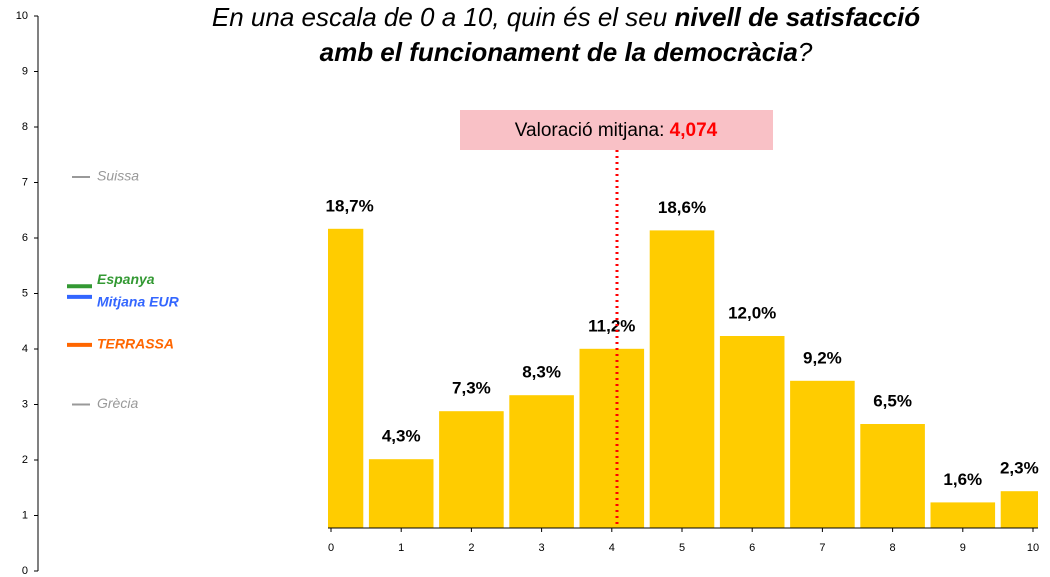 The image size is (1050, 577). I want to click on value-label: 12,0%, so click(752, 312).